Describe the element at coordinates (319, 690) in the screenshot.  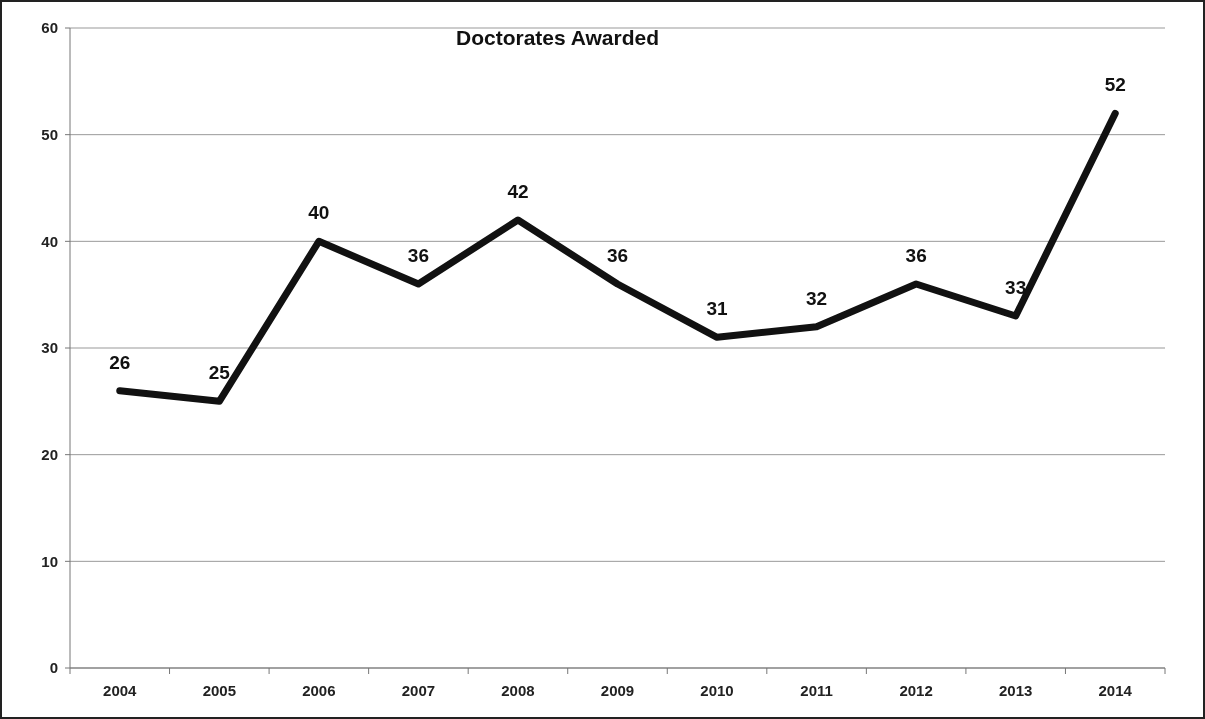
I see `x-tick-label: 2006` at that location.